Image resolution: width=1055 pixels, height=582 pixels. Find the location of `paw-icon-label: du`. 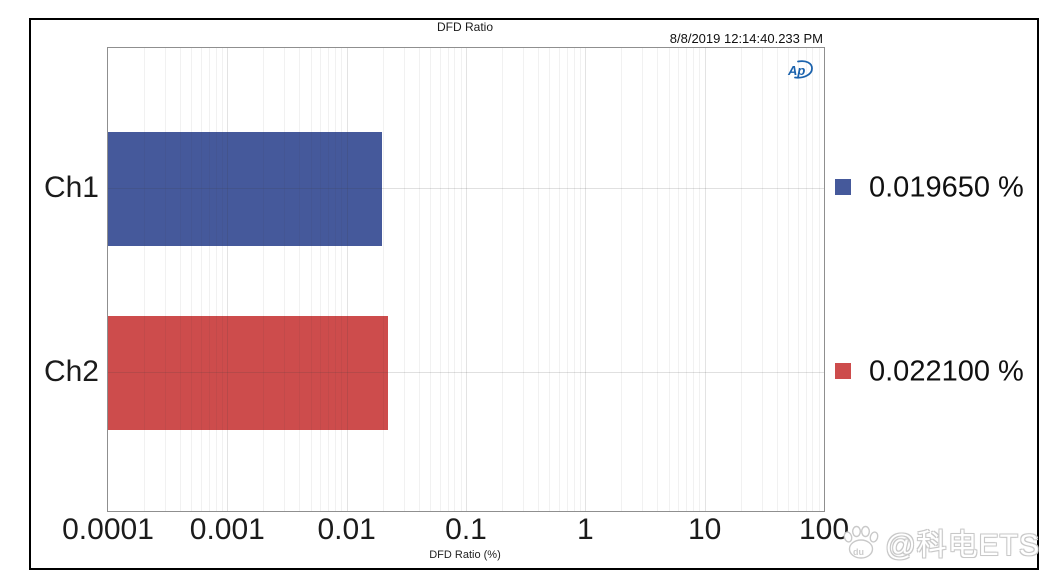

paw-icon-label: du is located at coordinates (858, 552).